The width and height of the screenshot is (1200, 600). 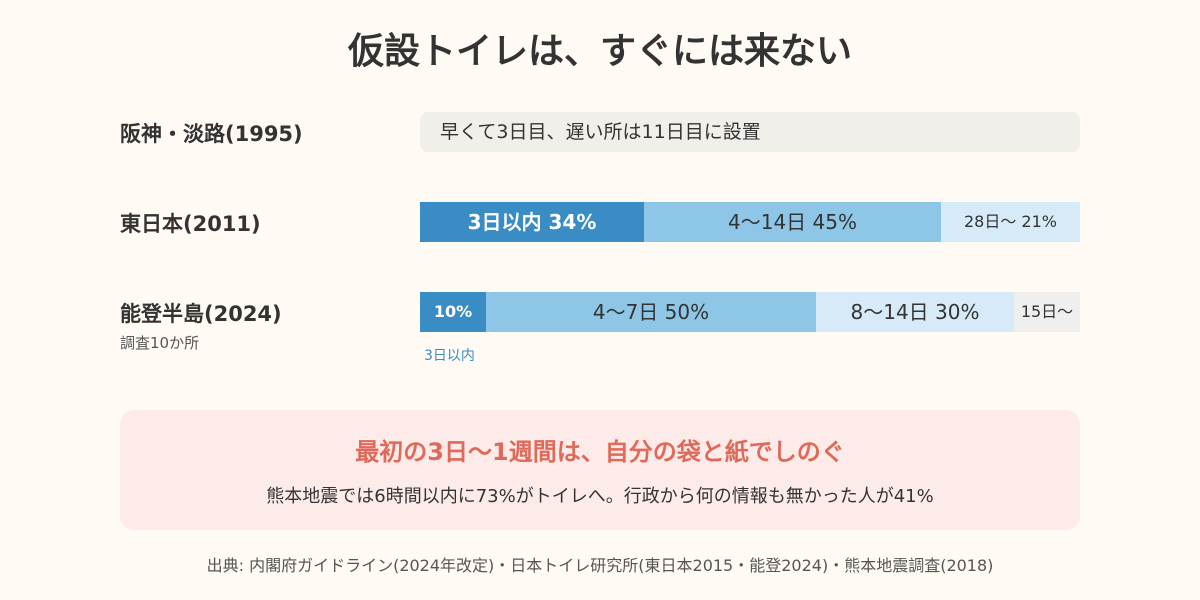 I want to click on stacked-bar-noto: 10% 4〜7日 50% 8〜14日 30% 15日〜, so click(x=750, y=312).